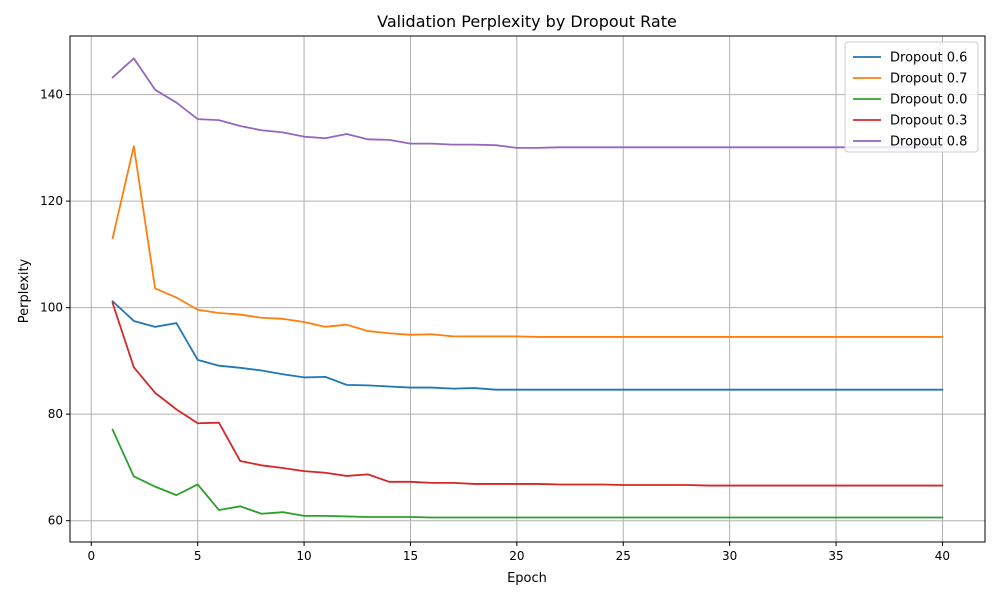  I want to click on x-tick-label: 15, so click(410, 556).